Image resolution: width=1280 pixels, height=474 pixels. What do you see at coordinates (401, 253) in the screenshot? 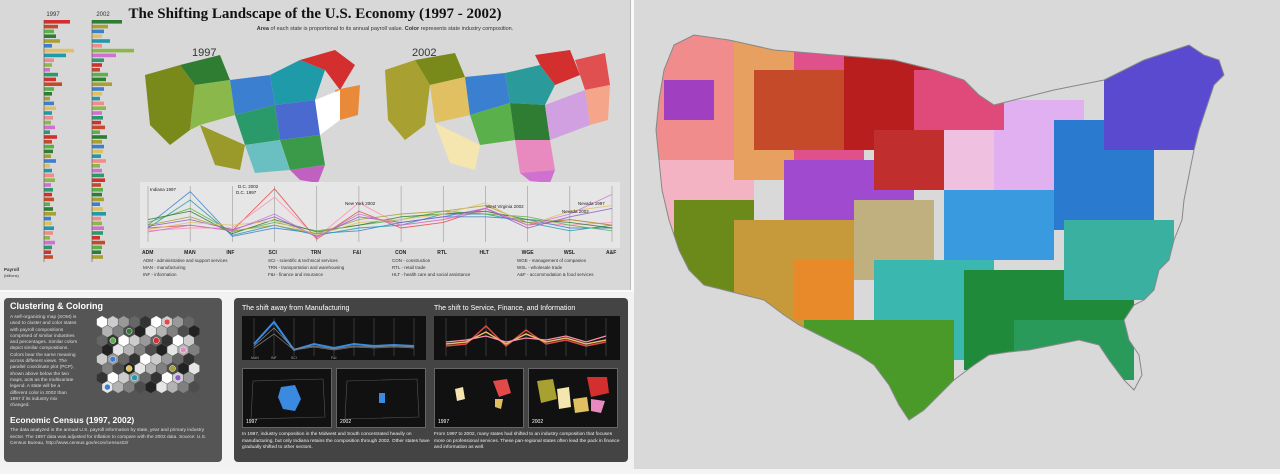
I see `pcp-axis-label-6: CON` at bounding box center [401, 253].